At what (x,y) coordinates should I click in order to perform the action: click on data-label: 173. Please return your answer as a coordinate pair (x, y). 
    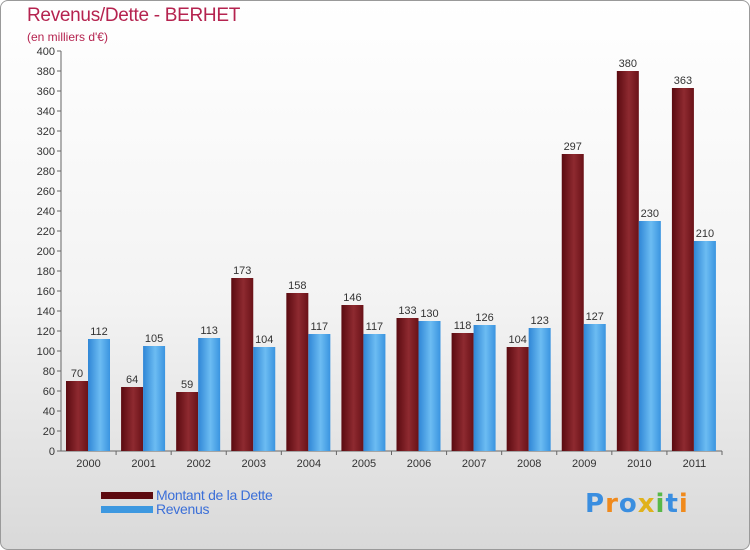
    Looking at the image, I should click on (242, 271).